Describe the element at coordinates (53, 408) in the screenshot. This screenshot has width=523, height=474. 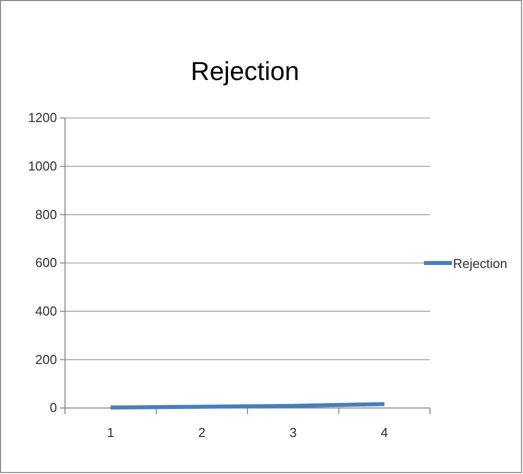
I see `y-tick-label: 0` at that location.